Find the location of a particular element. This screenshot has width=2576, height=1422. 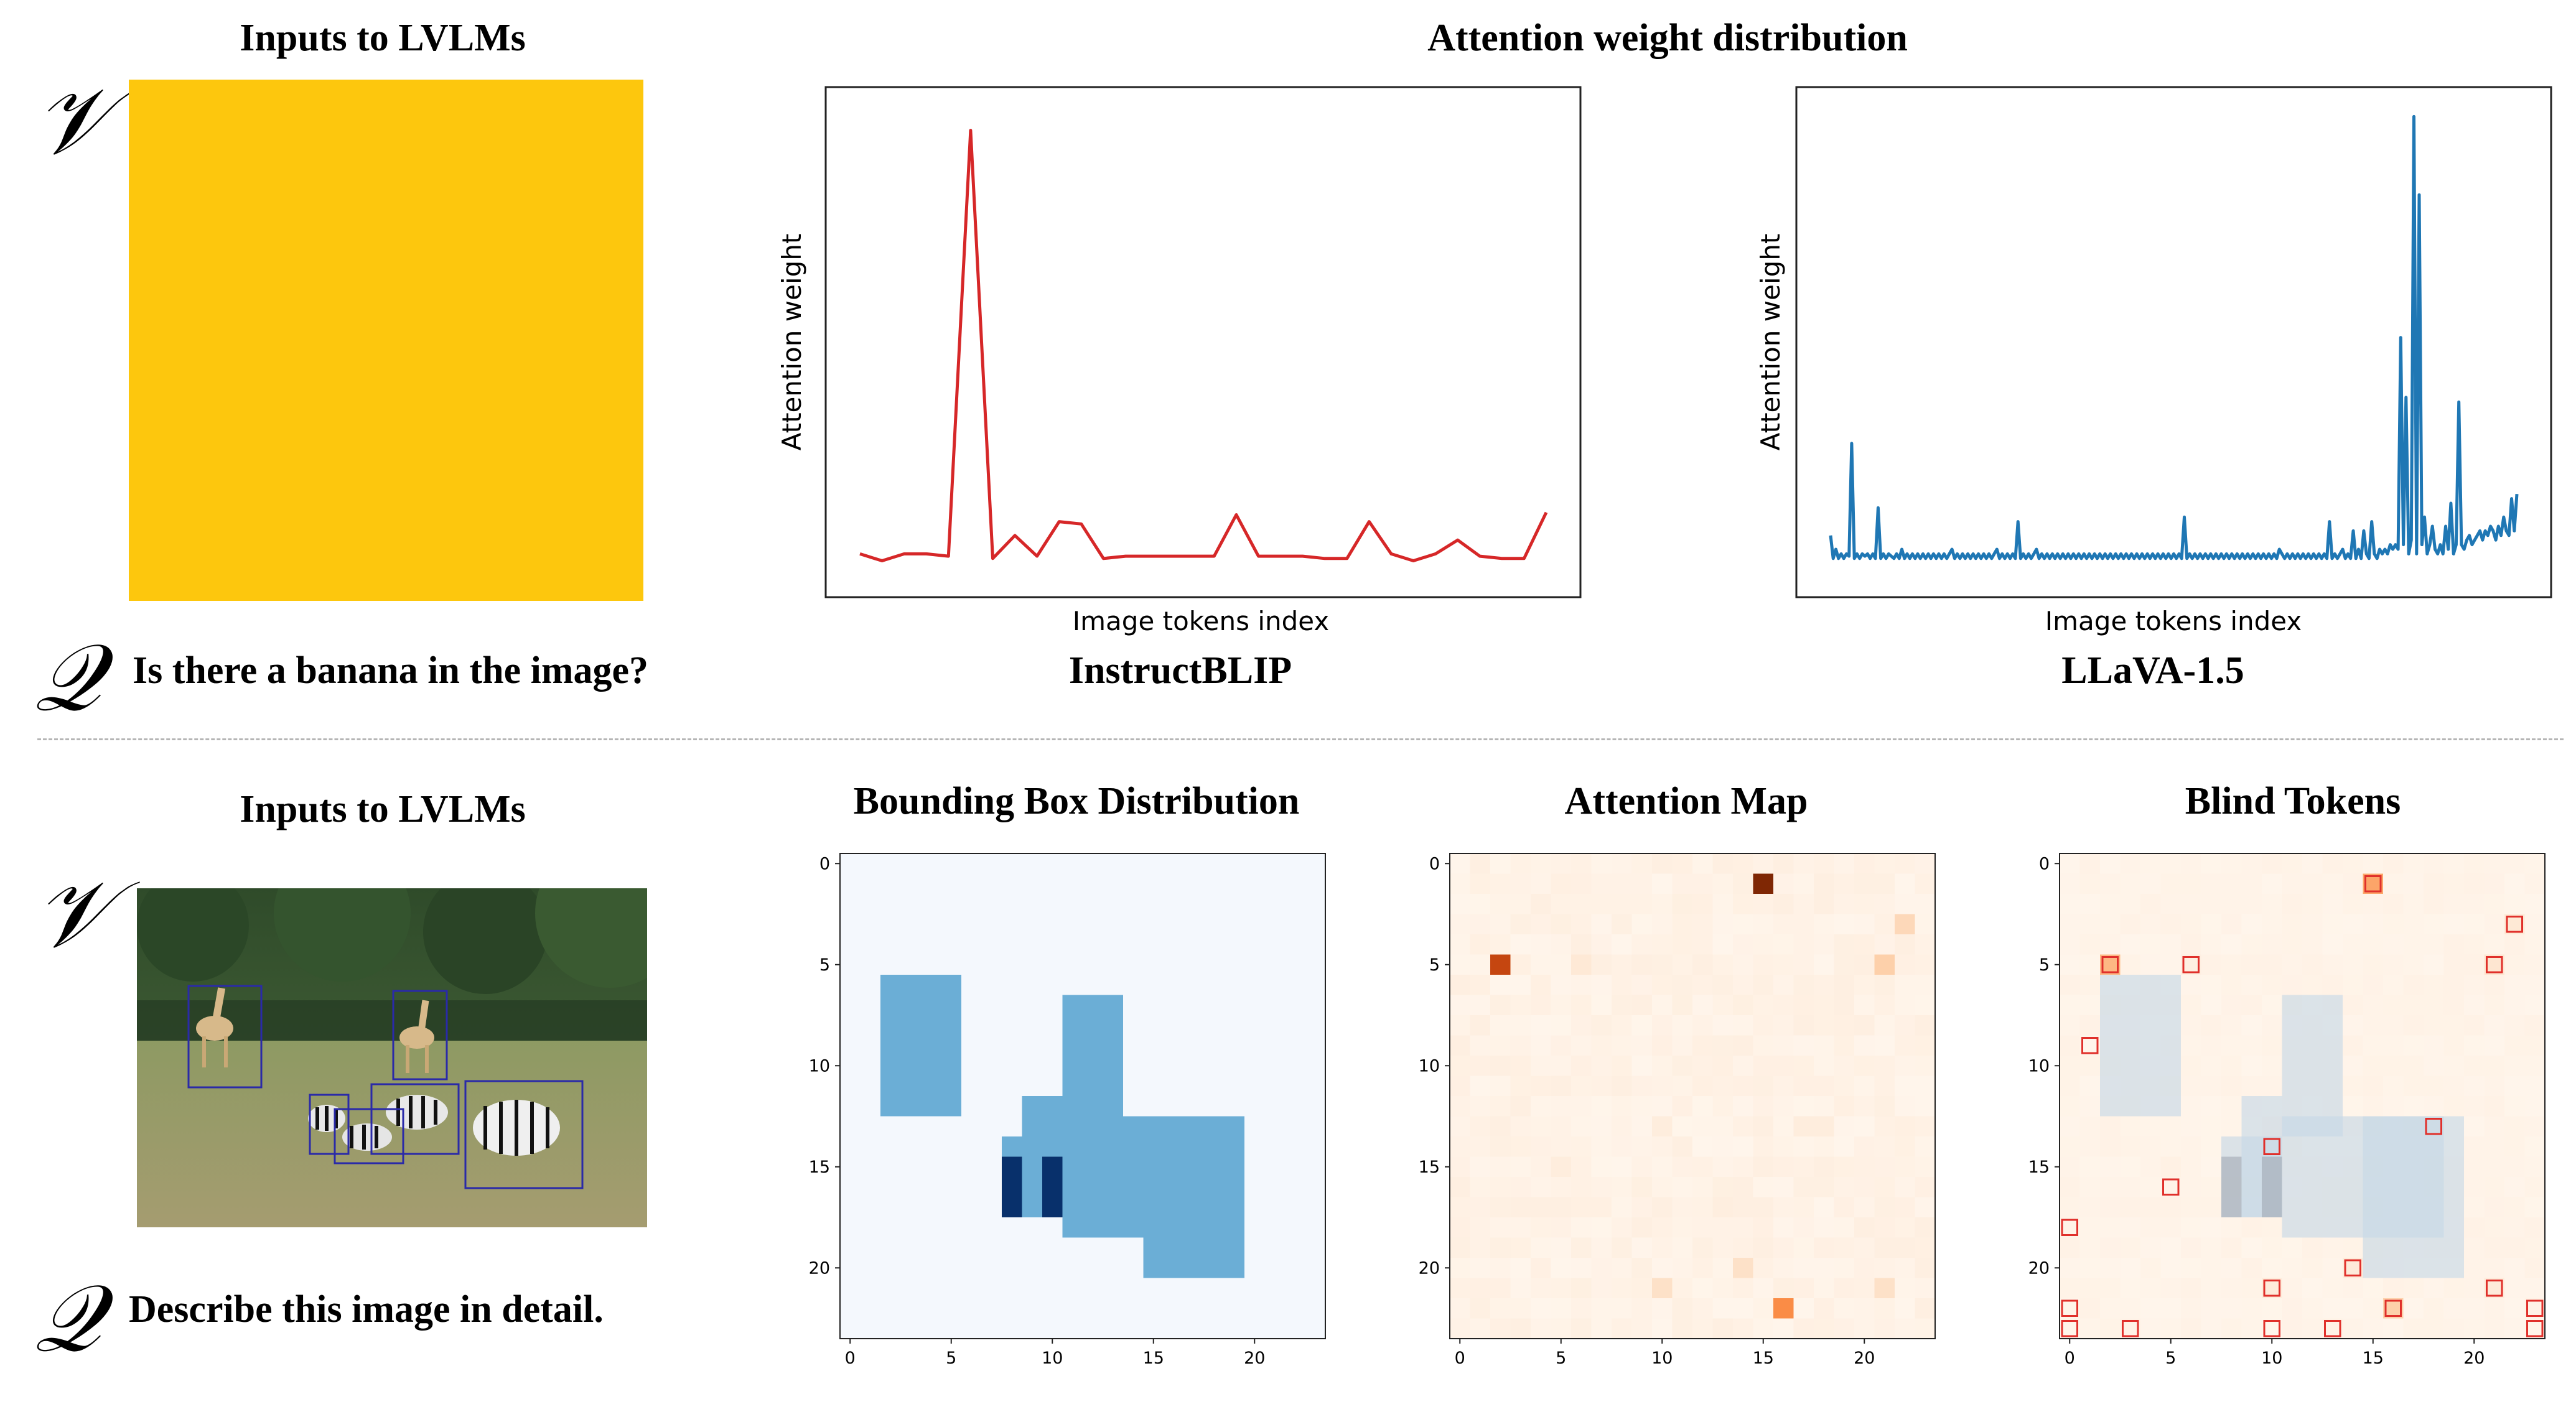

attn-xtick-label: 10 is located at coordinates (1662, 1358).